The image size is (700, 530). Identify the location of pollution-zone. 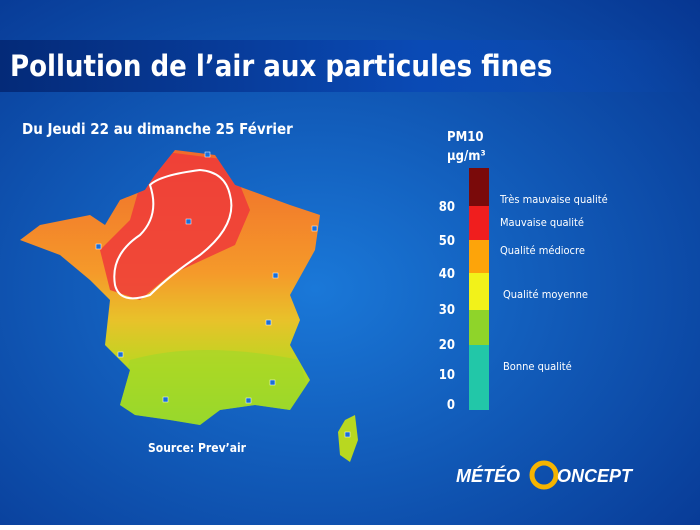
(175, 225).